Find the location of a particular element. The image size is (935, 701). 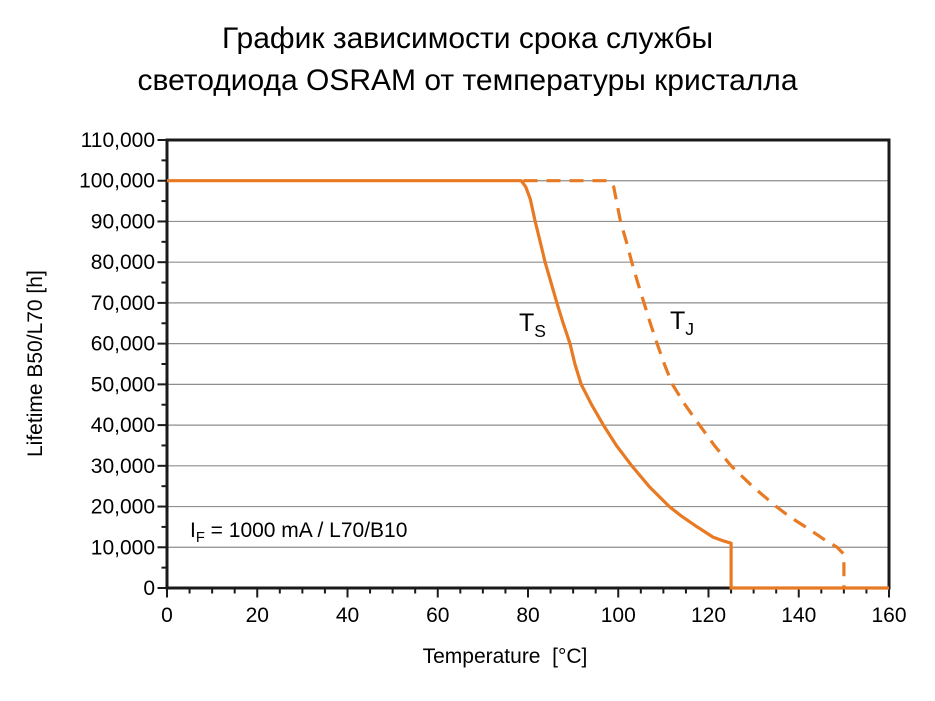

annotation-subscript: F is located at coordinates (200, 538).